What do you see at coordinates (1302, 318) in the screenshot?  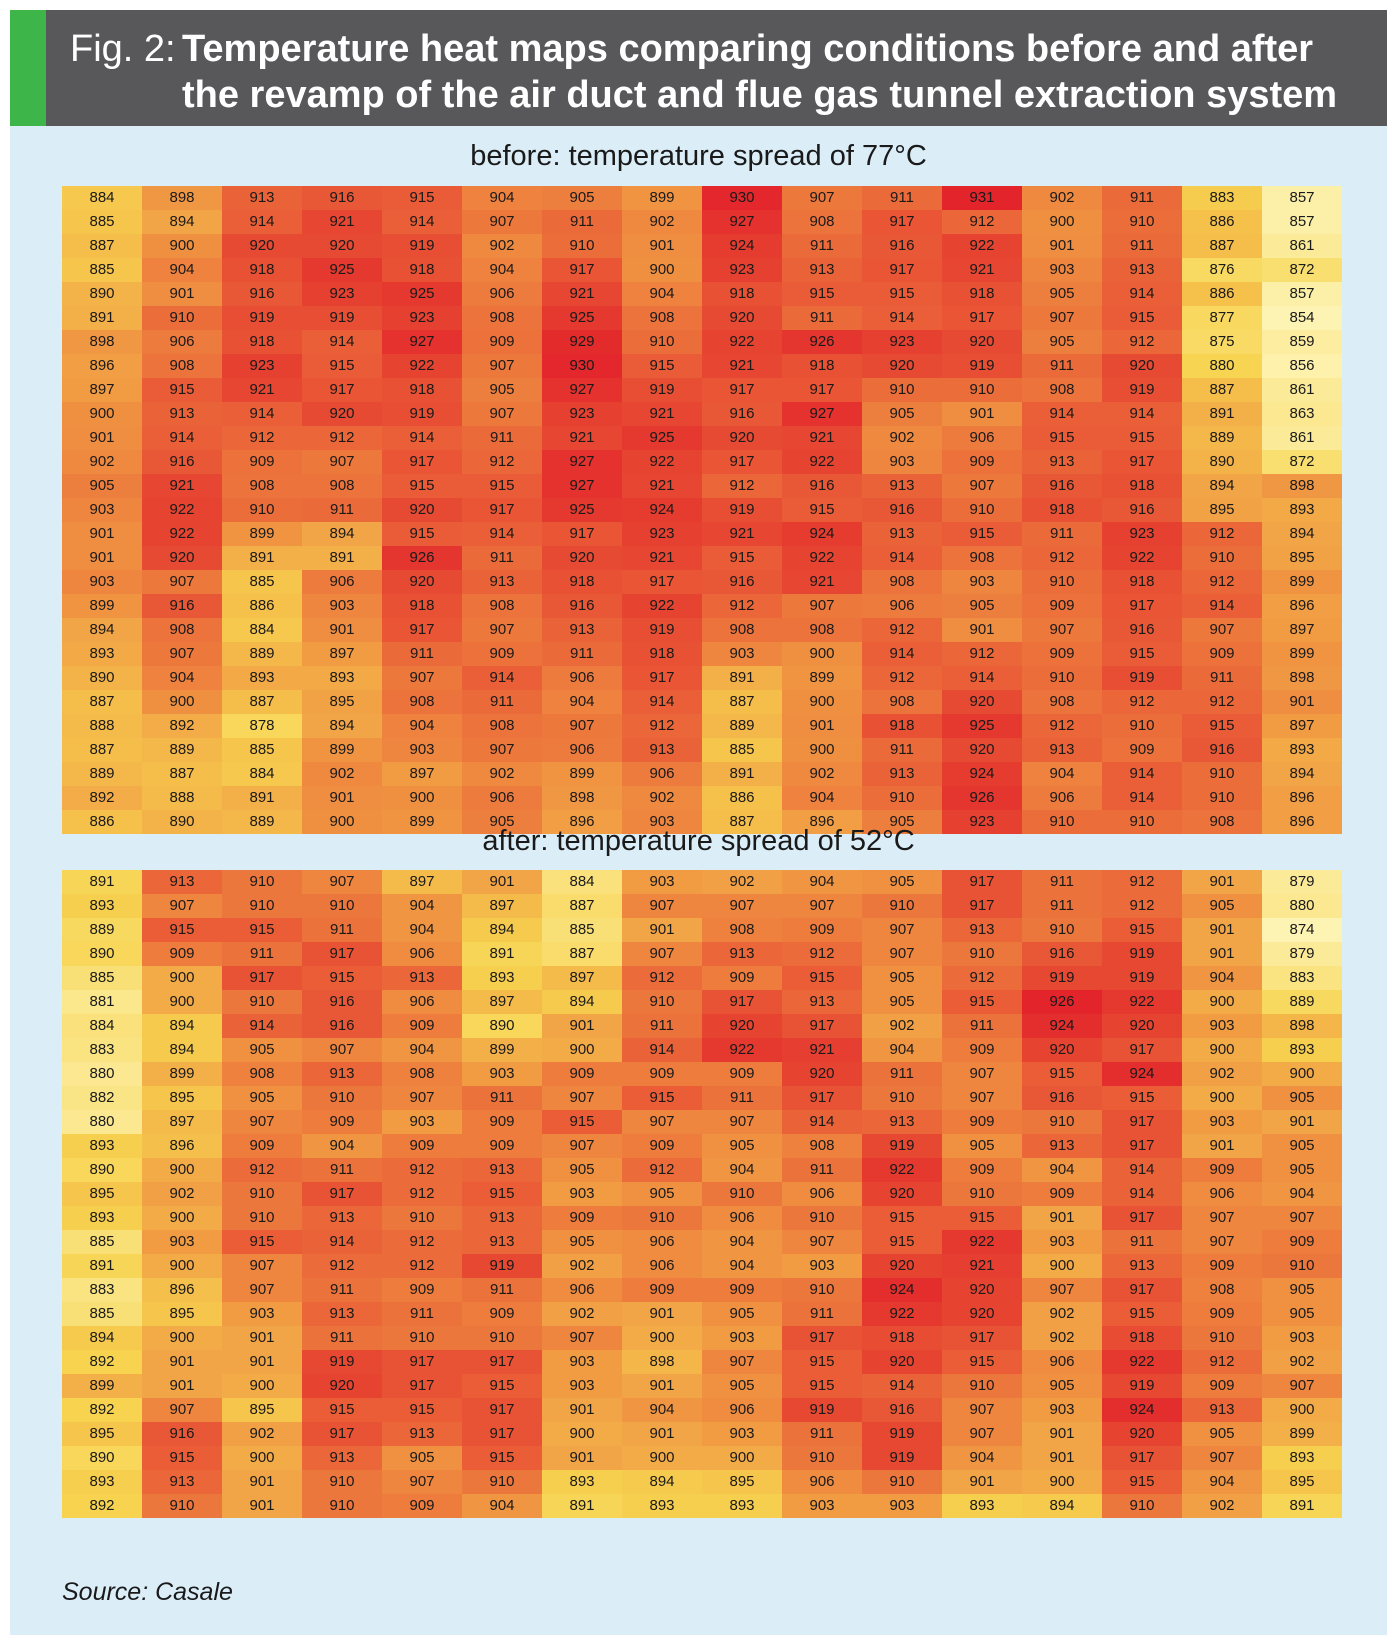 I see `heatmap-cell: 854` at bounding box center [1302, 318].